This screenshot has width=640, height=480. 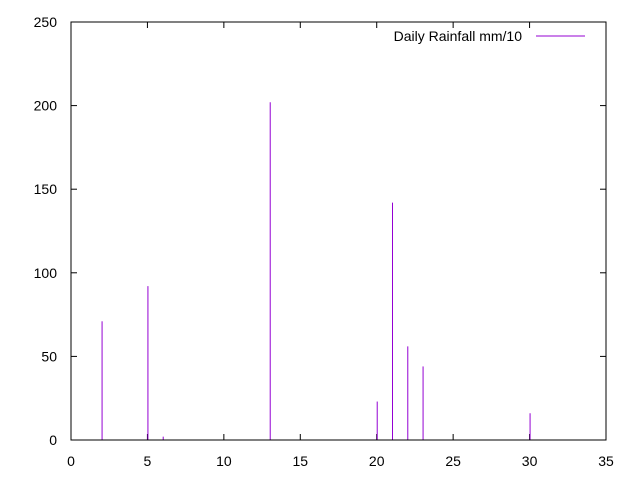 What do you see at coordinates (46, 189) in the screenshot?
I see `y-tick-label: 150` at bounding box center [46, 189].